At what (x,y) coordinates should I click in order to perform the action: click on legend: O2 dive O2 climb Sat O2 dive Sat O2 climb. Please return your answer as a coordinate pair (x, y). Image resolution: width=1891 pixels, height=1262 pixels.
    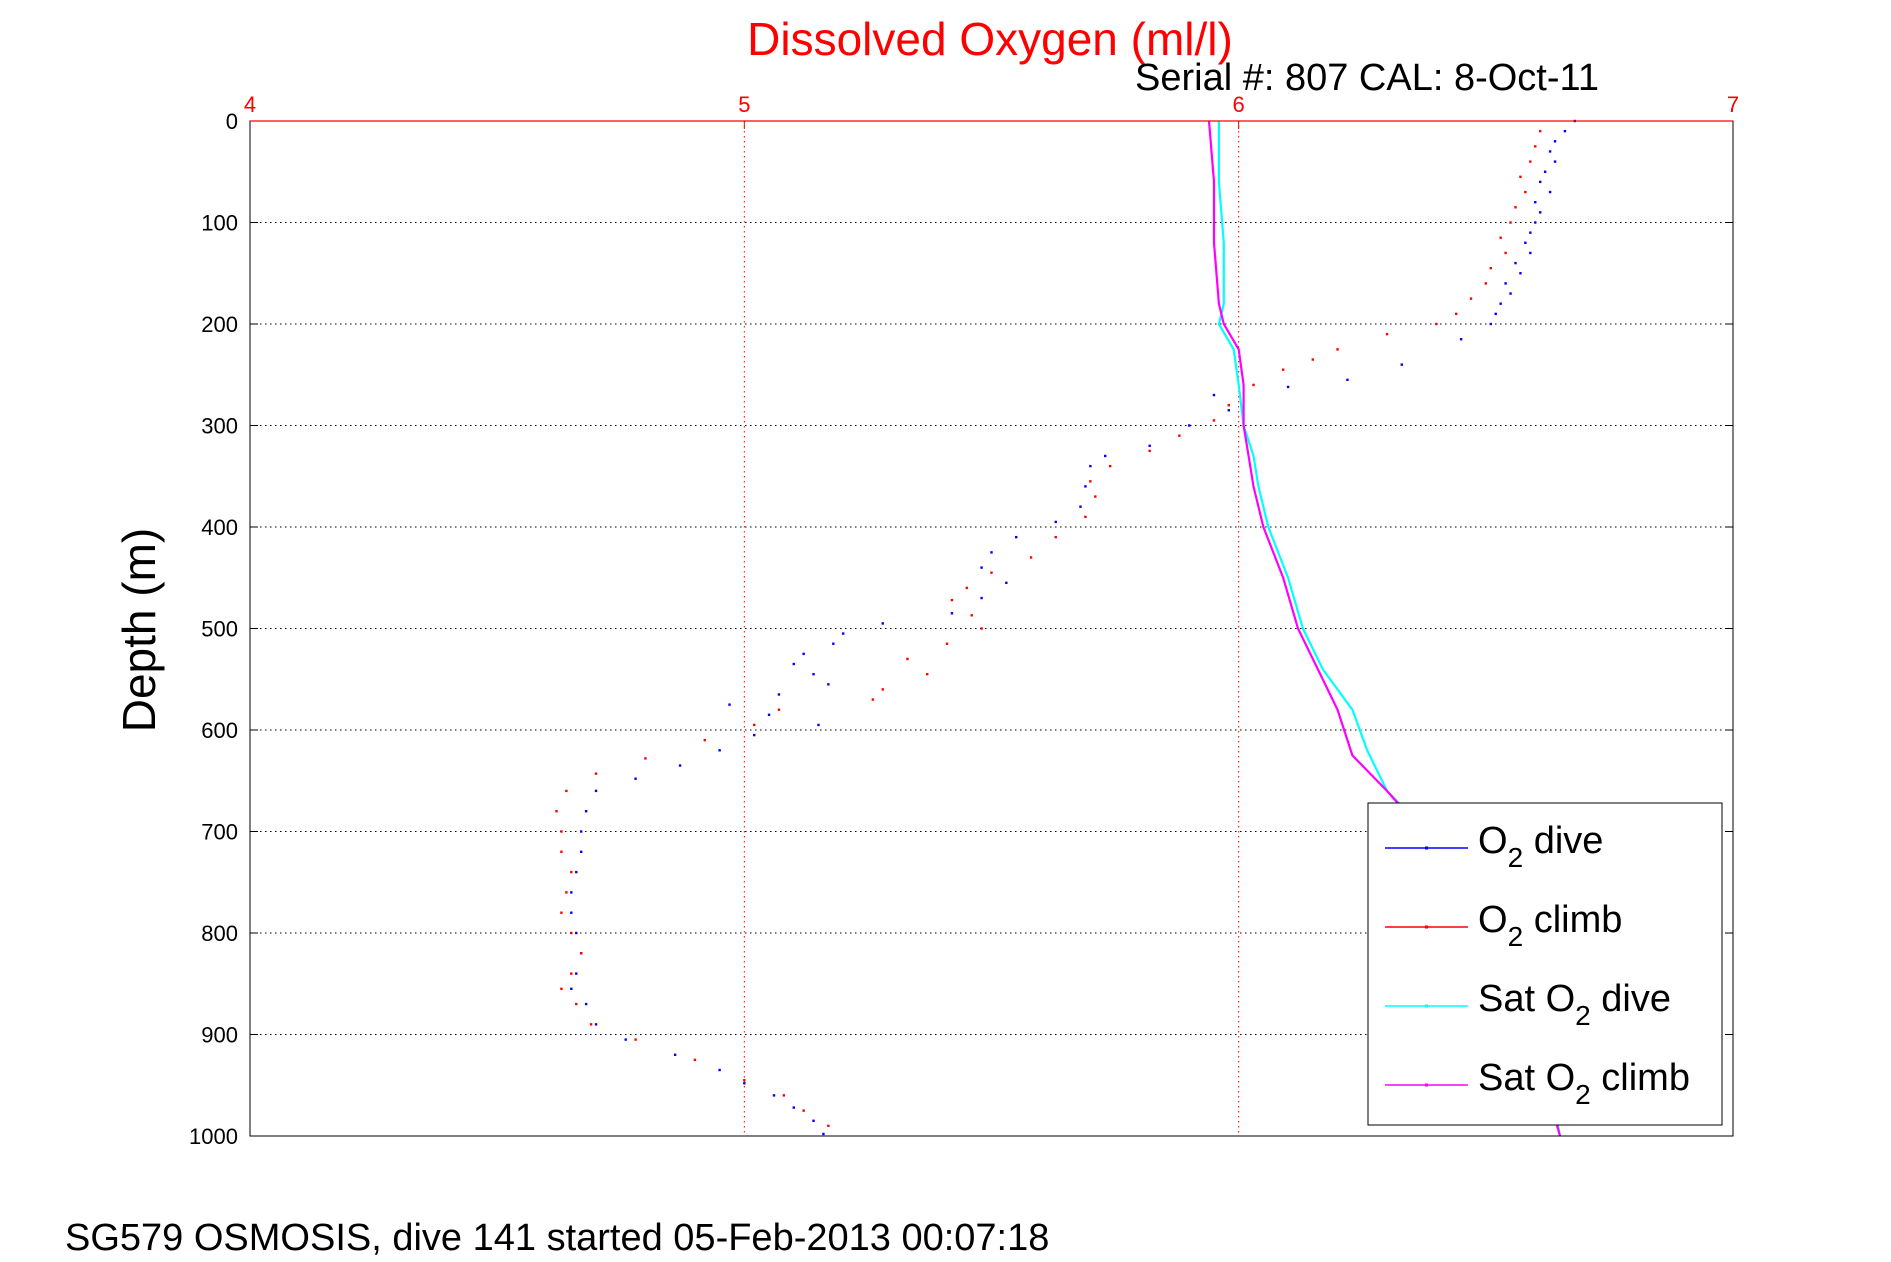
    Looking at the image, I should click on (1545, 964).